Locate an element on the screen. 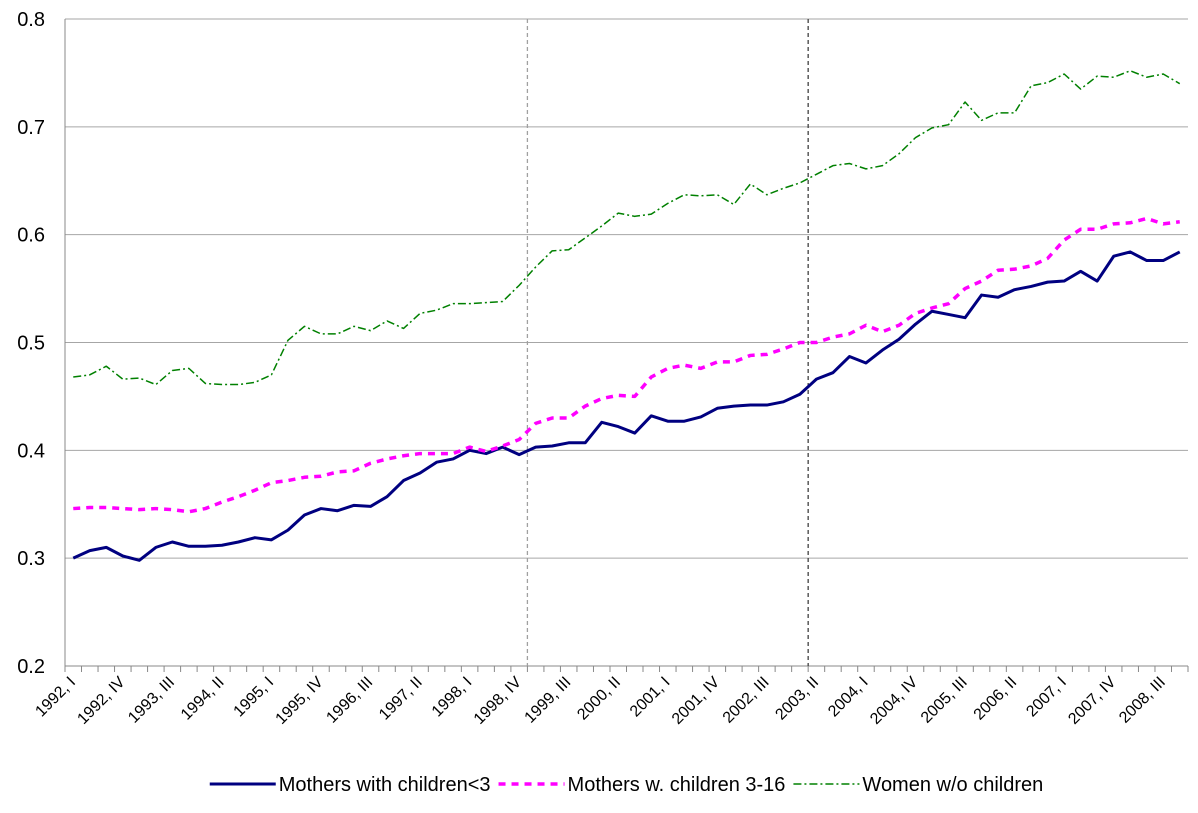 Image resolution: width=1198 pixels, height=813 pixels. x-tick-label: 1996, III is located at coordinates (349, 700).